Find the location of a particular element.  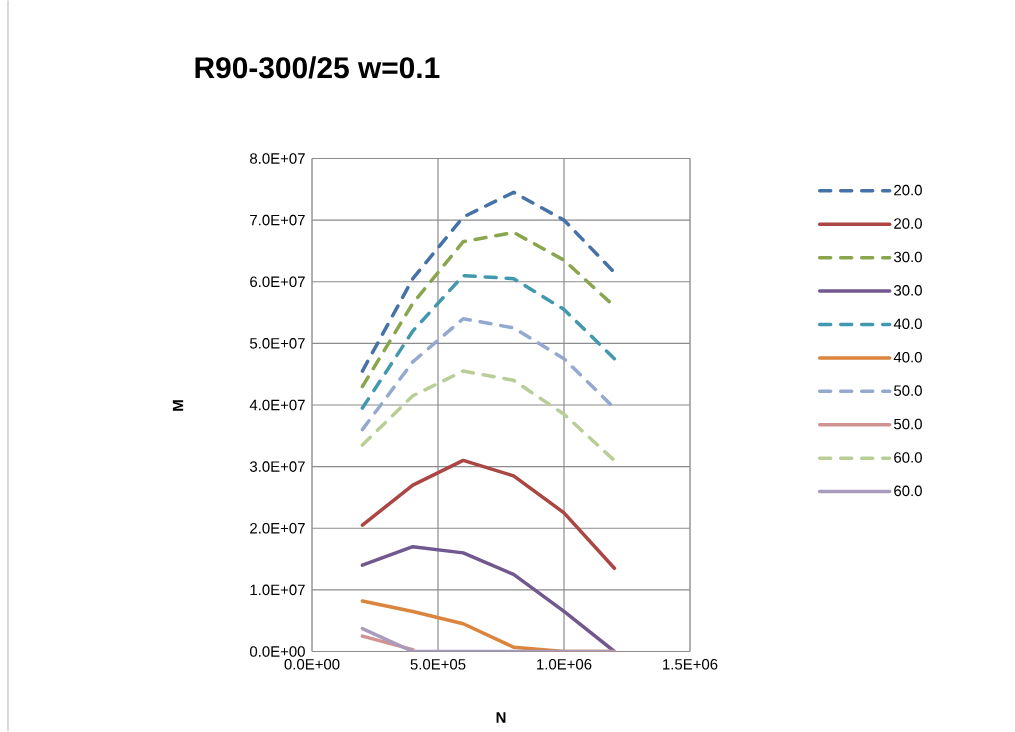

y-tick-label: 2.0E+07 is located at coordinates (277, 528).